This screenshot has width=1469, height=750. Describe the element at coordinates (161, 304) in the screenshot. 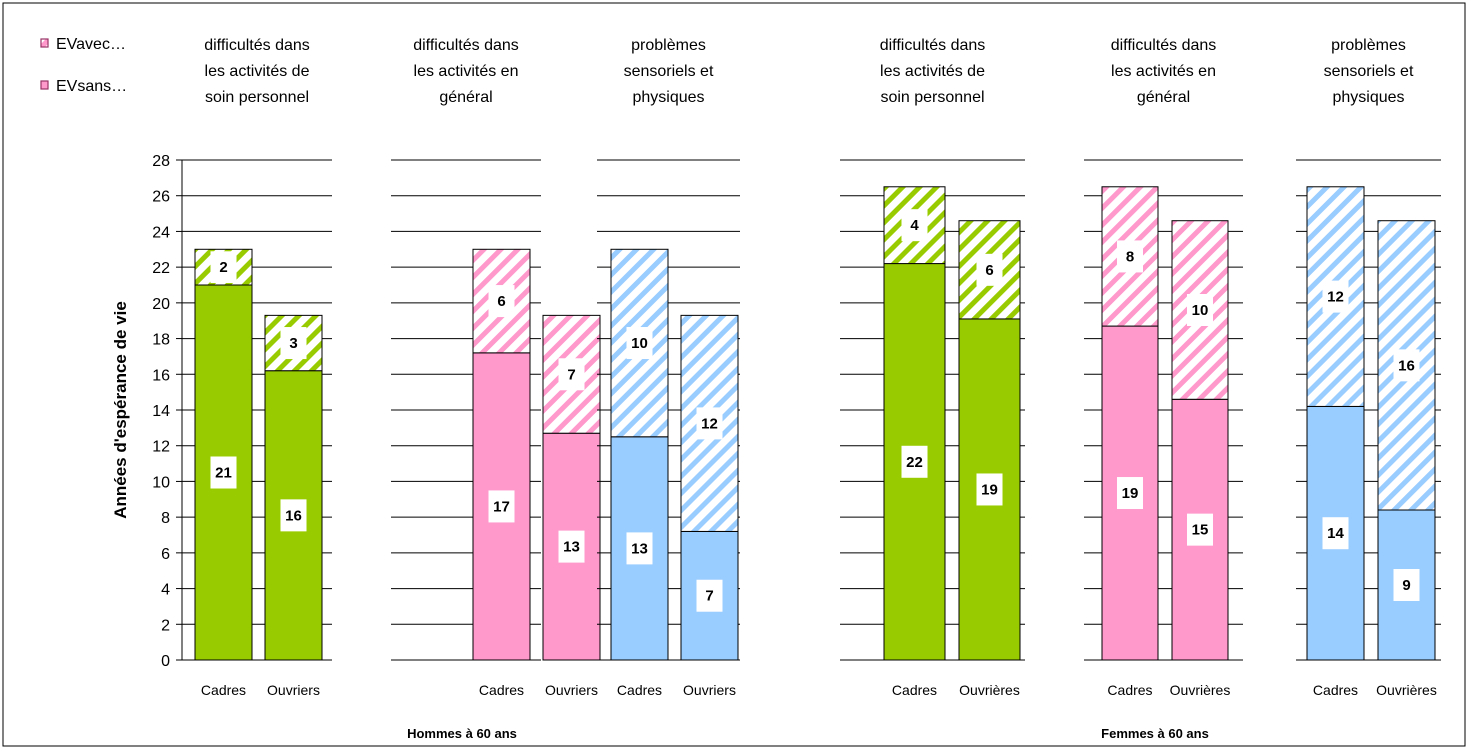

I see `y-tick-label: 20` at that location.